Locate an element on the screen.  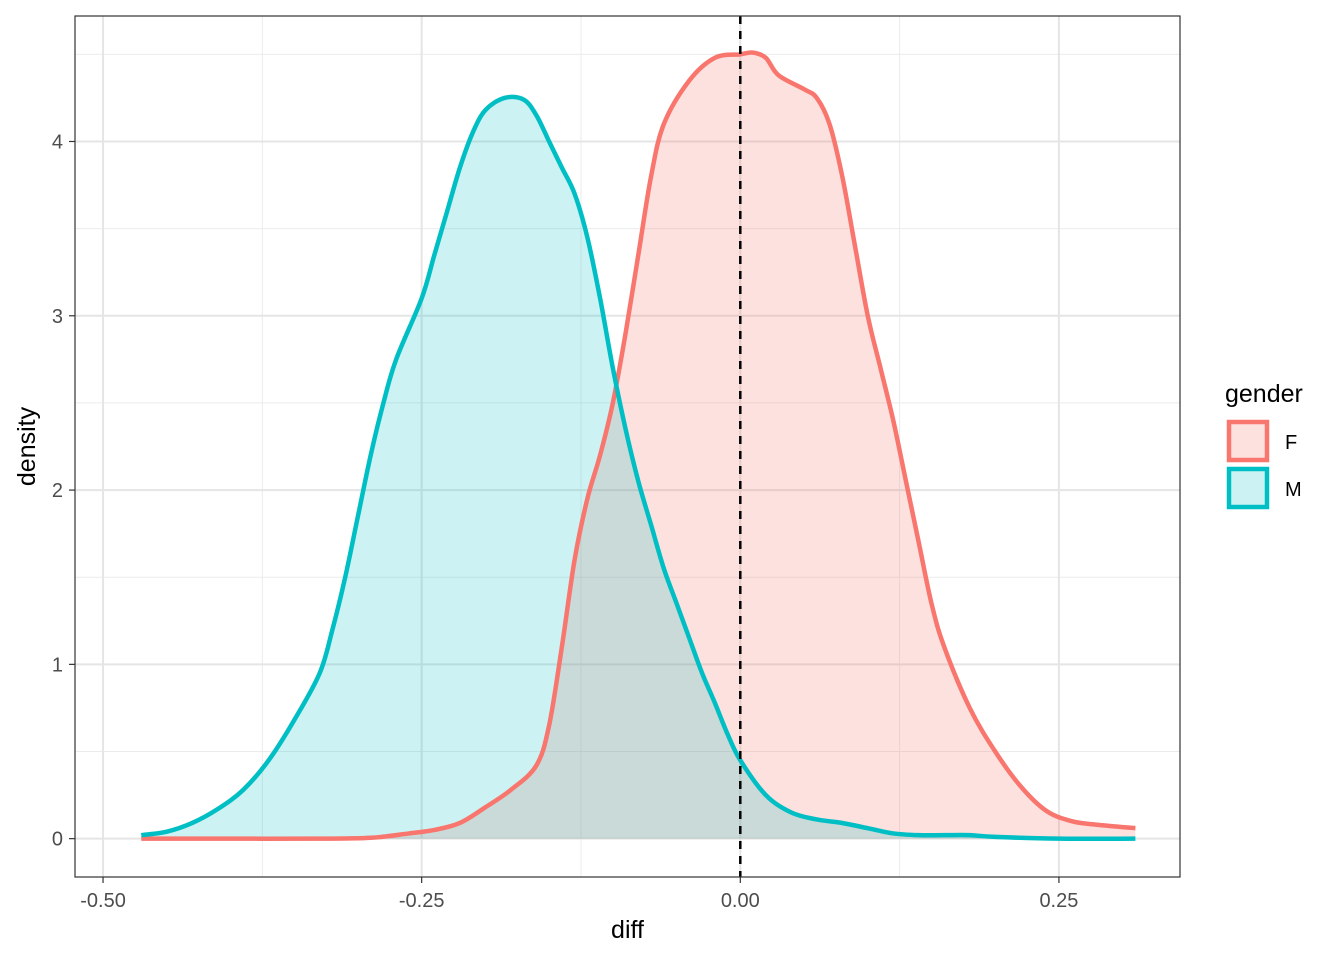
legend-key-F is located at coordinates (1248, 441).